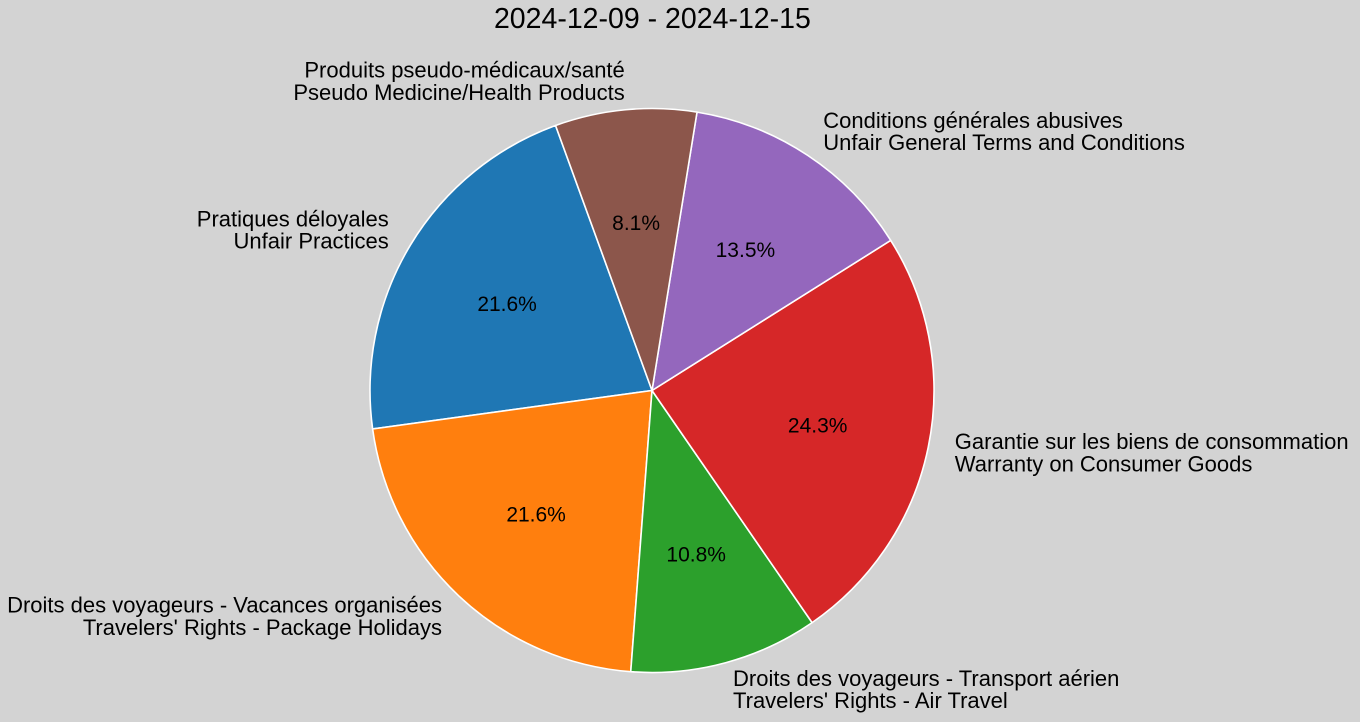 This screenshot has height=722, width=1360. I want to click on svg-text:Pseudo Medicine/Health Product: Pseudo Medicine/Health Products, so click(458, 92).